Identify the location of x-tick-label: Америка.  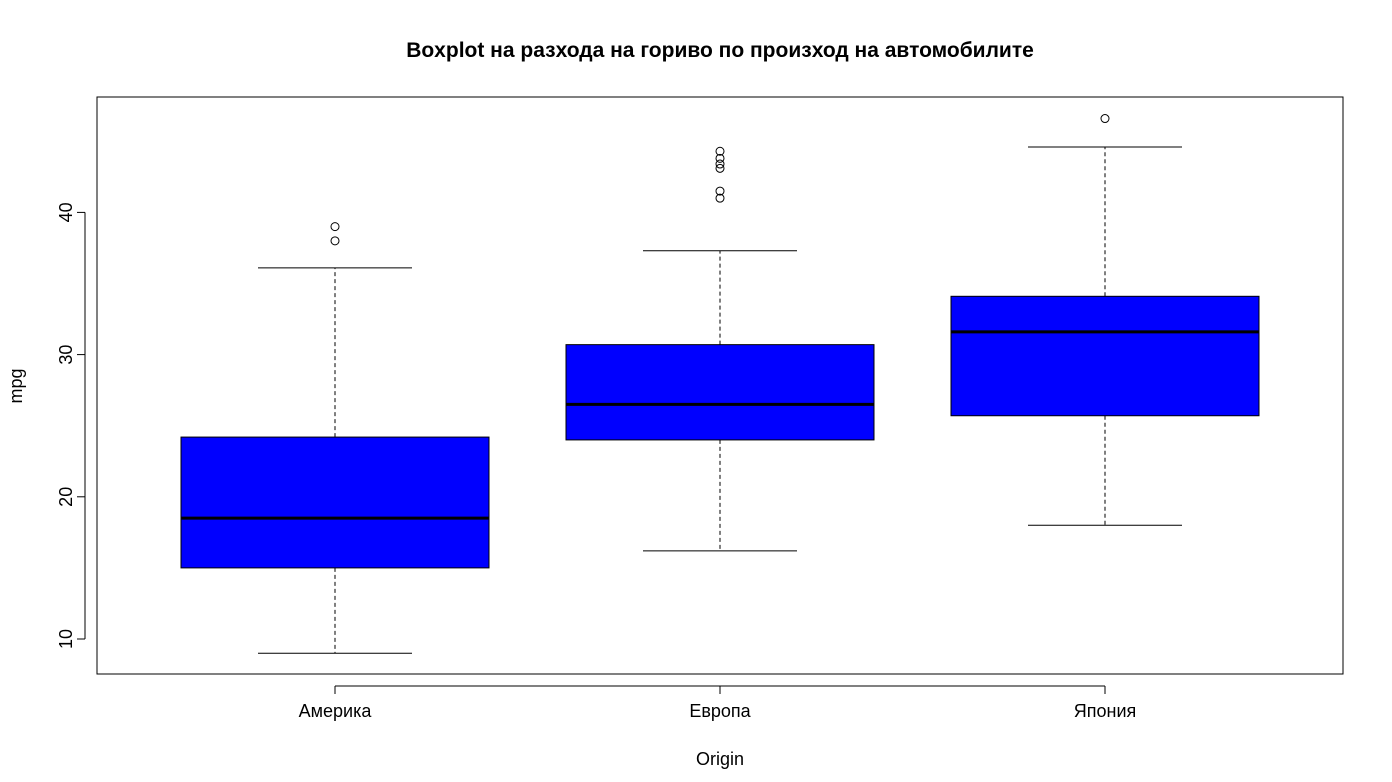
(336, 711).